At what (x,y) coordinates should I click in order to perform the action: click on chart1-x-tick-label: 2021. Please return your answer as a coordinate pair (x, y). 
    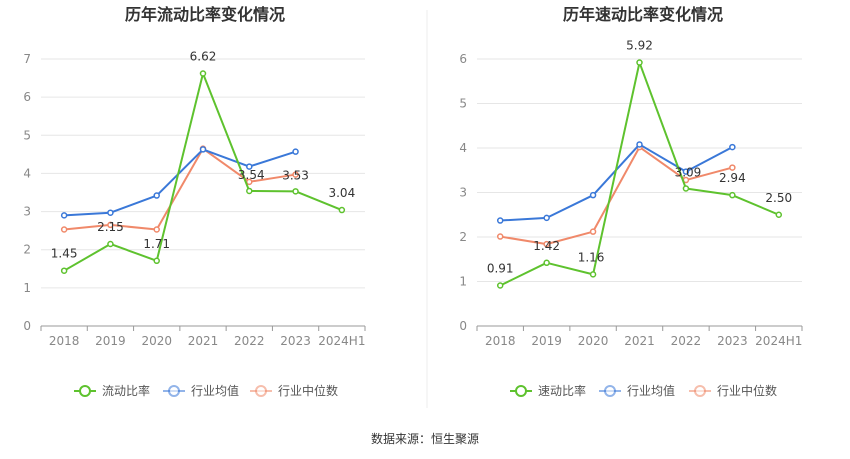
    Looking at the image, I should click on (203, 341).